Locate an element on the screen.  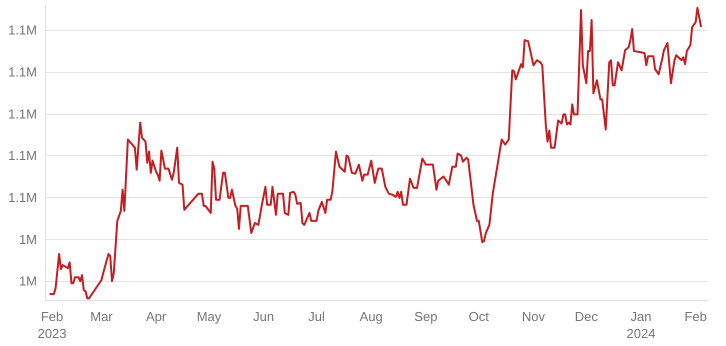
x-tick-label: Mar is located at coordinates (102, 316).